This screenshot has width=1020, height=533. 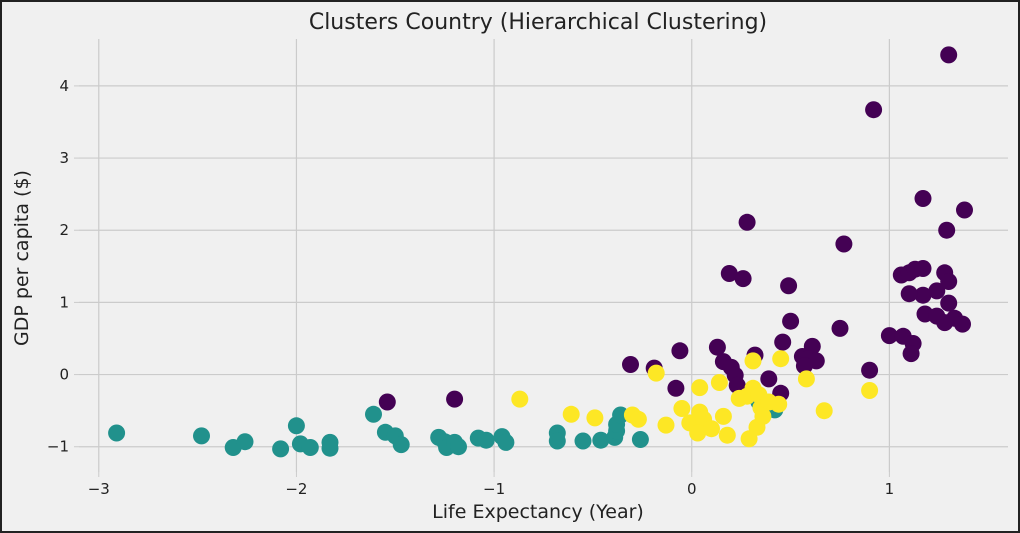 I want to click on y-tick-label: 1, so click(x=64, y=302).